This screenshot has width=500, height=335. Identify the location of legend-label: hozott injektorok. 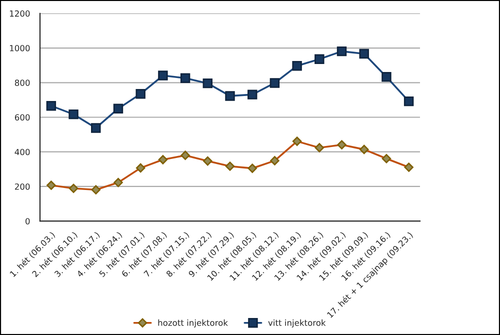
(193, 323).